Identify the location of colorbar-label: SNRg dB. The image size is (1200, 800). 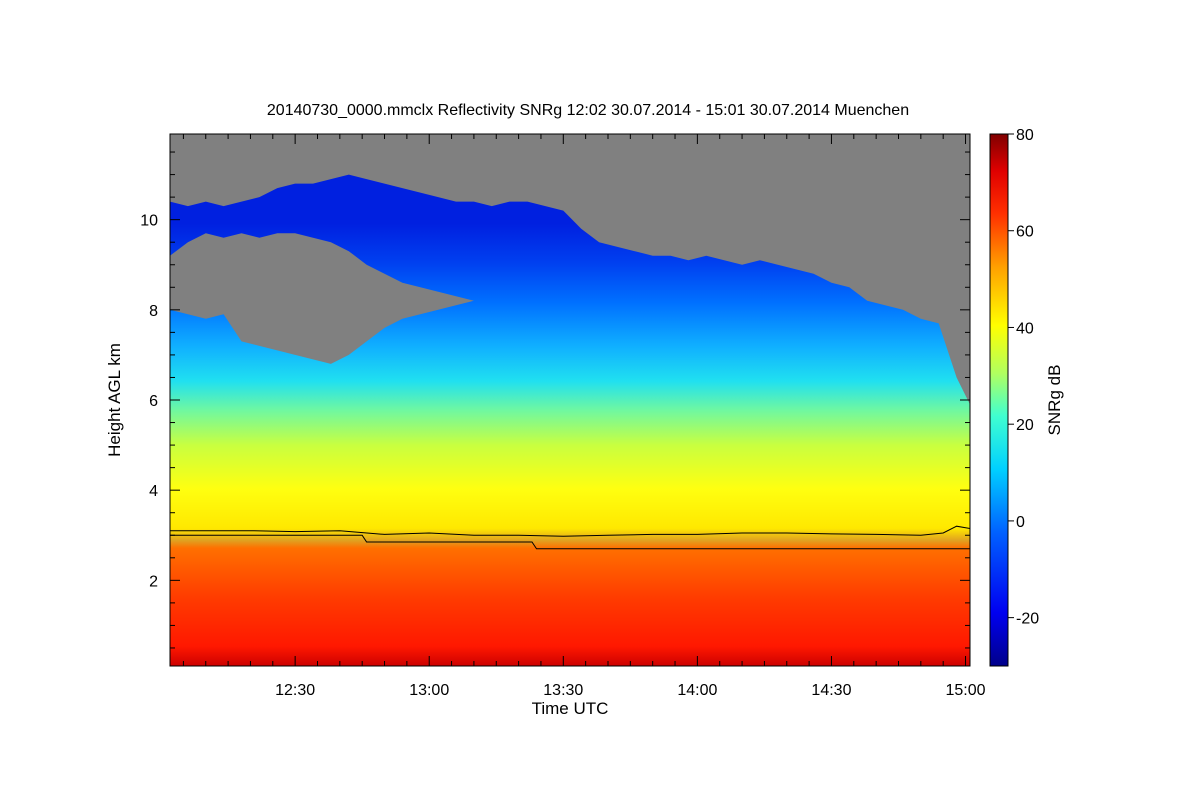
(1054, 400).